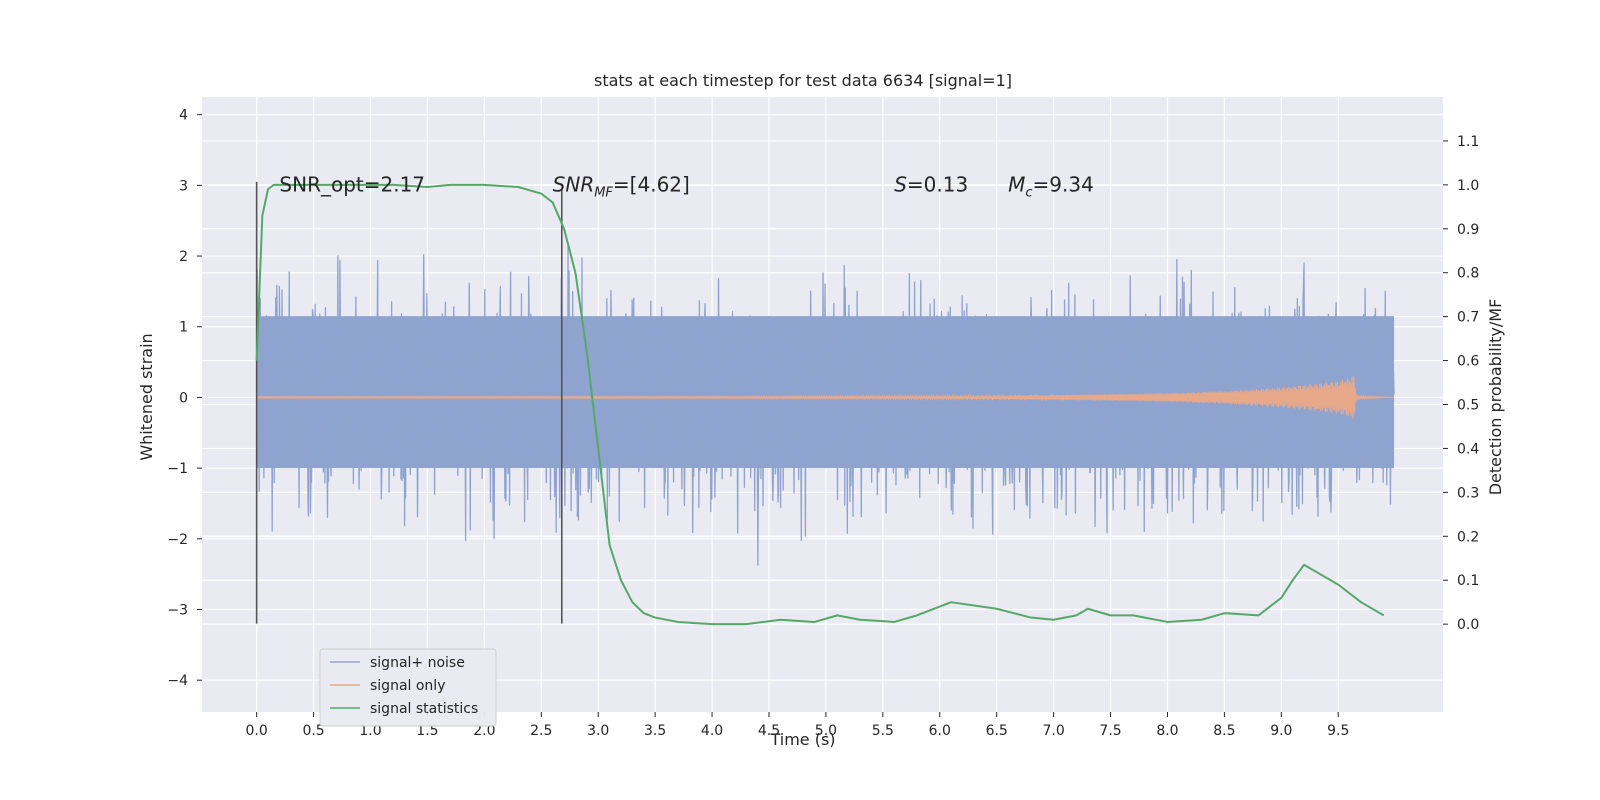 Image resolution: width=1600 pixels, height=800 pixels. I want to click on annotation-1: SNRMF=[4.62], so click(621, 186).